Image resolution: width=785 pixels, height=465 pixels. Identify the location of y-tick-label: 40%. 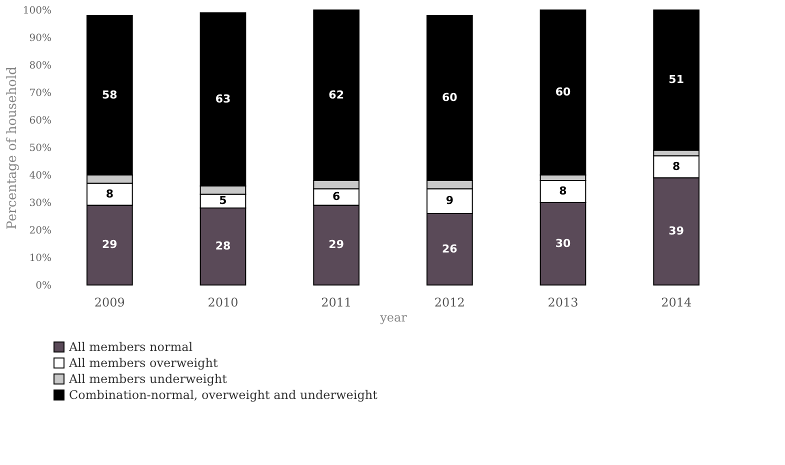
(40, 176).